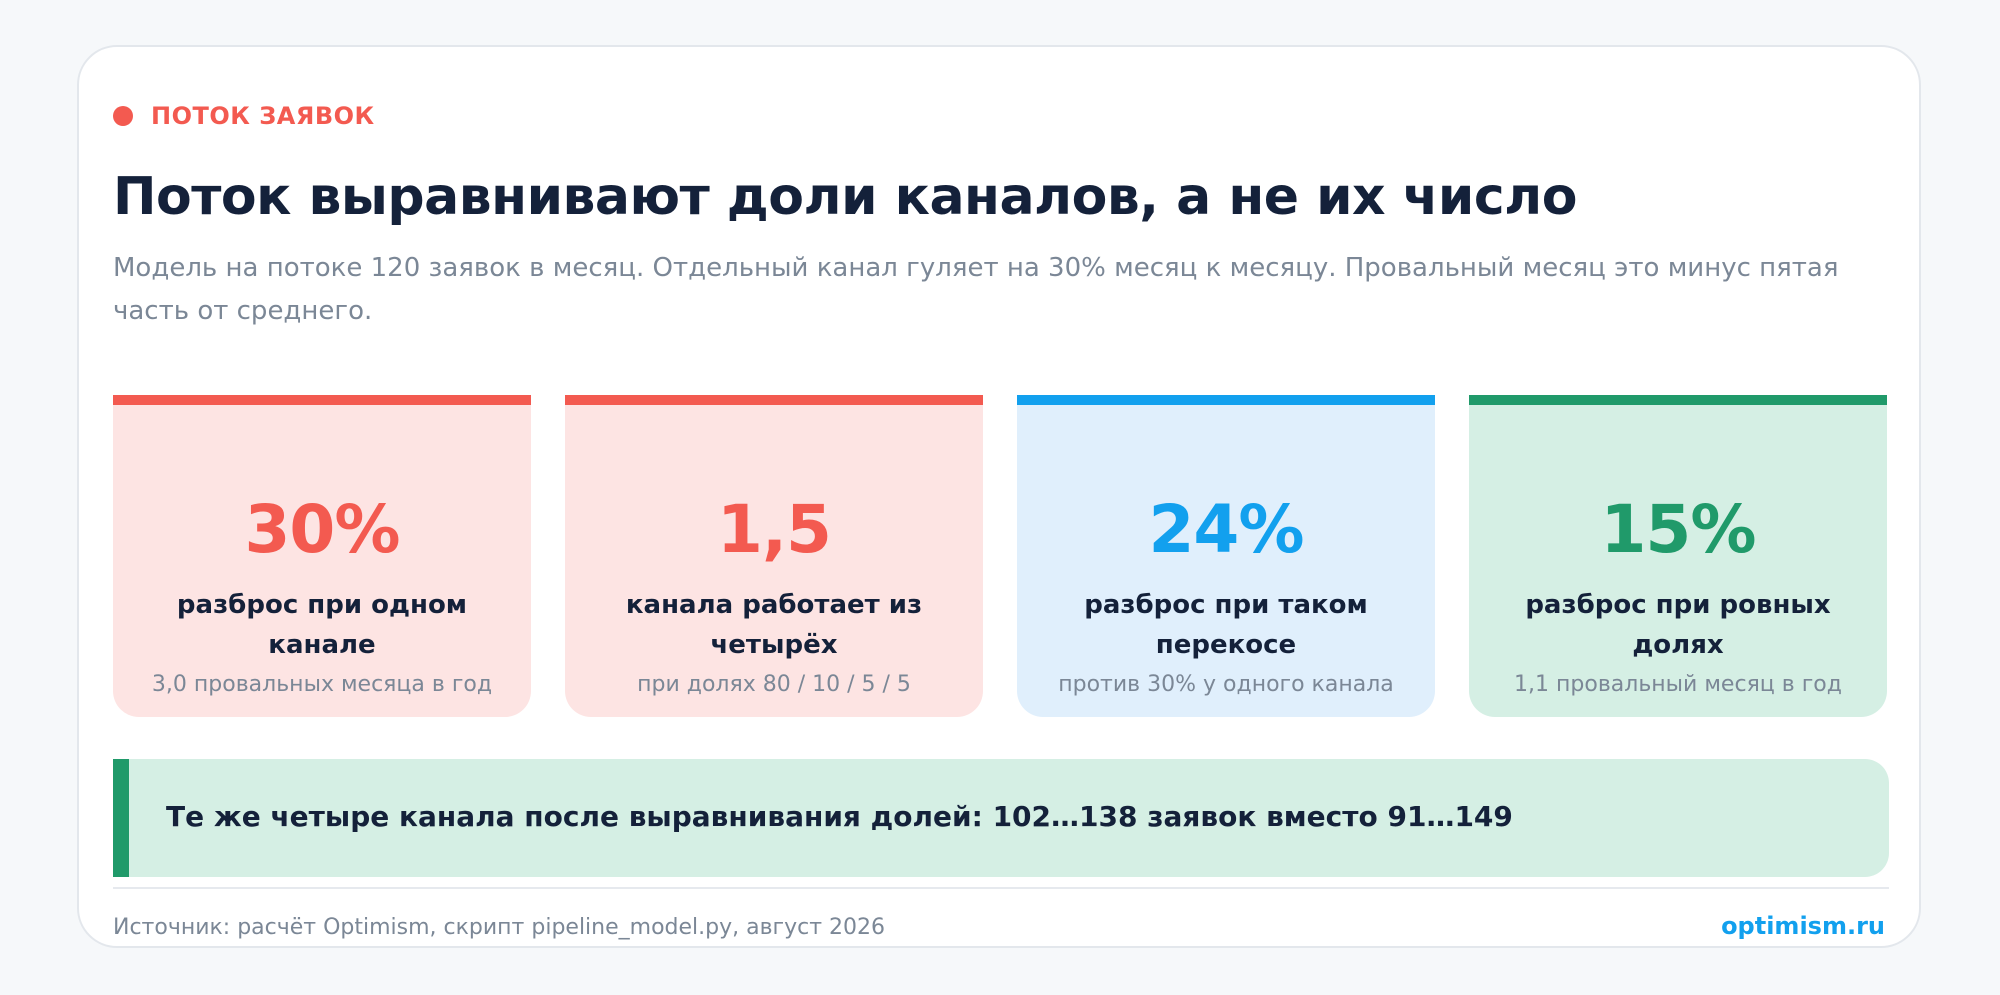  I want to click on eyebrow: ПОТОК ЗАЯВОК, so click(244, 116).